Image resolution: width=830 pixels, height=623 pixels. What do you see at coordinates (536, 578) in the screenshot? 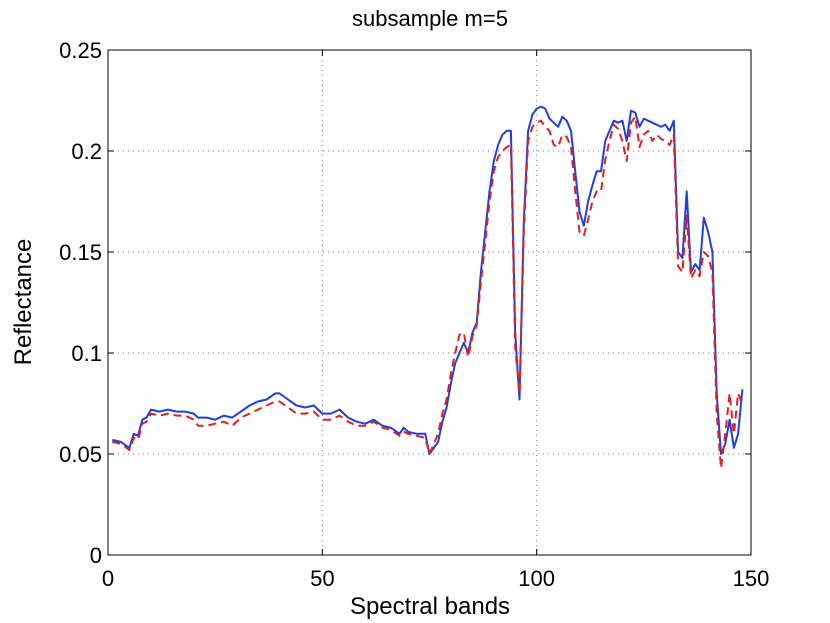
I see `x-tick-label: 100` at bounding box center [536, 578].